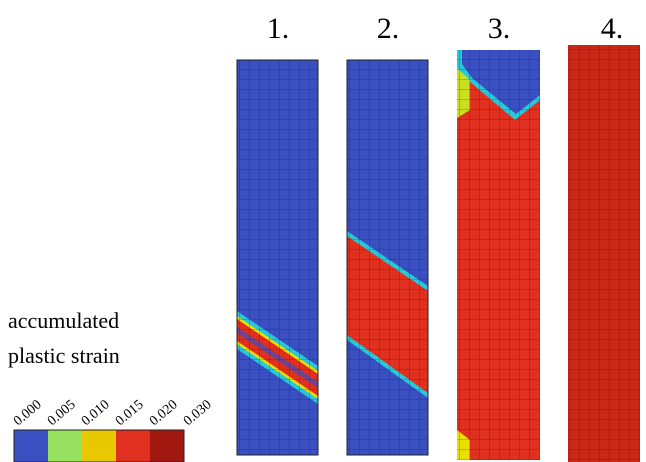 This screenshot has height=462, width=646. Describe the element at coordinates (499, 28) in the screenshot. I see `panel-label: 3.` at that location.